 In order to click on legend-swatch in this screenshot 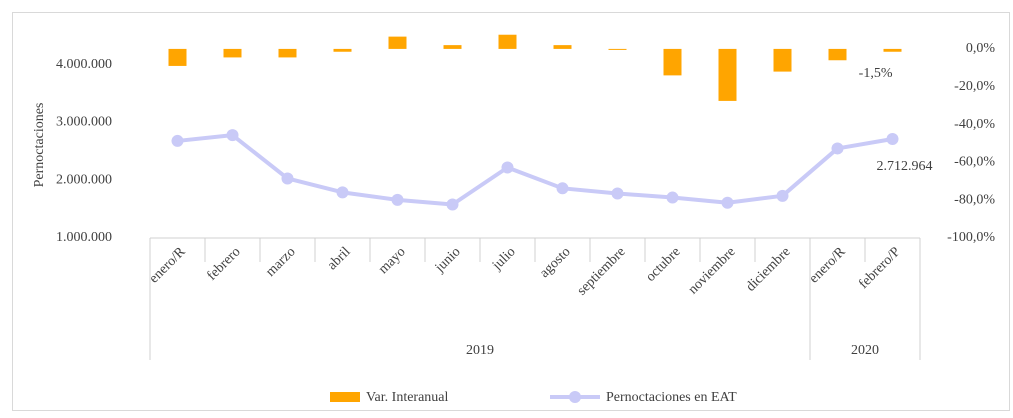, I will do `click(345, 397)`.